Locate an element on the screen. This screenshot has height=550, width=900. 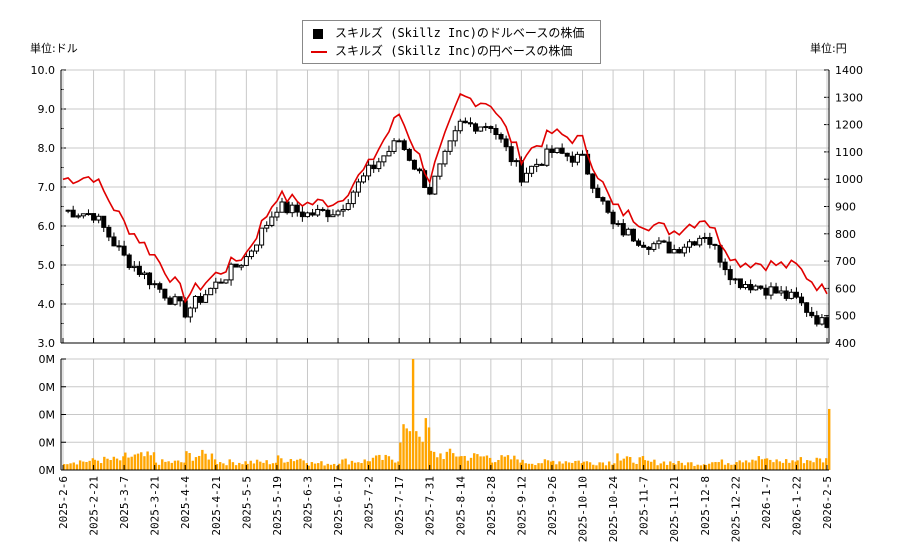
legend-item-usd: スキルズ (Skillz Inc)のドルベースの株価 is located at coordinates (447, 33).